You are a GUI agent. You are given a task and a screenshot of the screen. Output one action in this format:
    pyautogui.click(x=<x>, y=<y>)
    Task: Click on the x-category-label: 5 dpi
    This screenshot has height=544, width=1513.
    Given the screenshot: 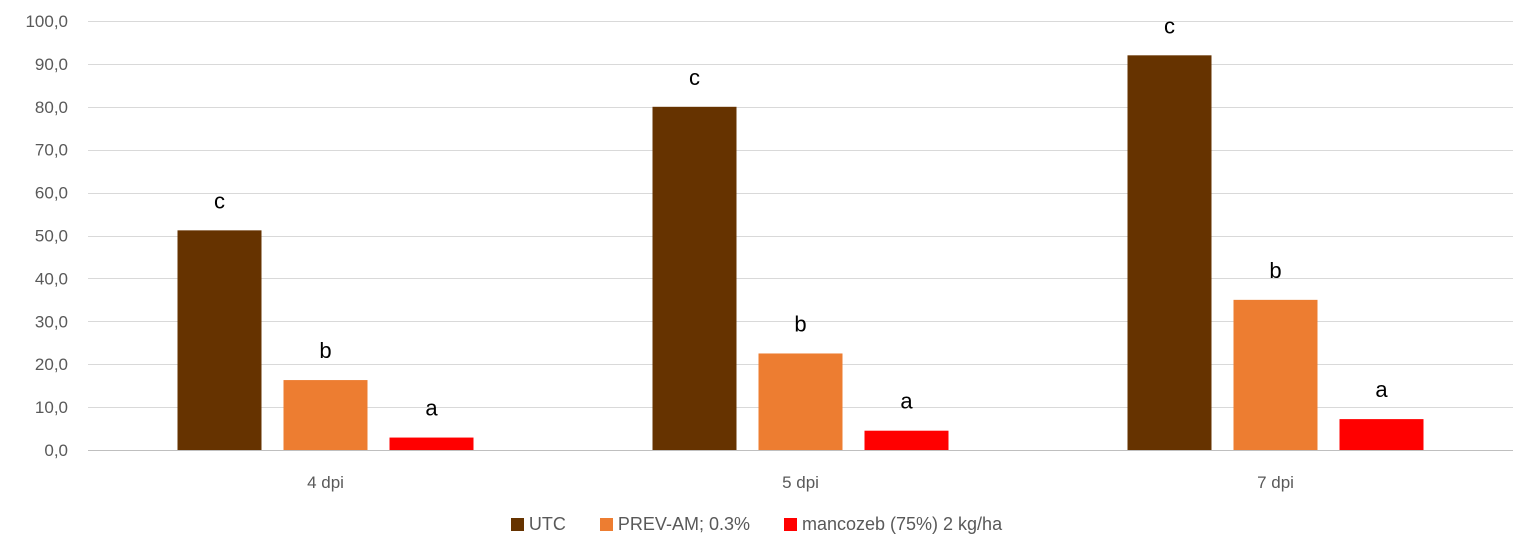 What is the action you would take?
    pyautogui.click(x=800, y=482)
    